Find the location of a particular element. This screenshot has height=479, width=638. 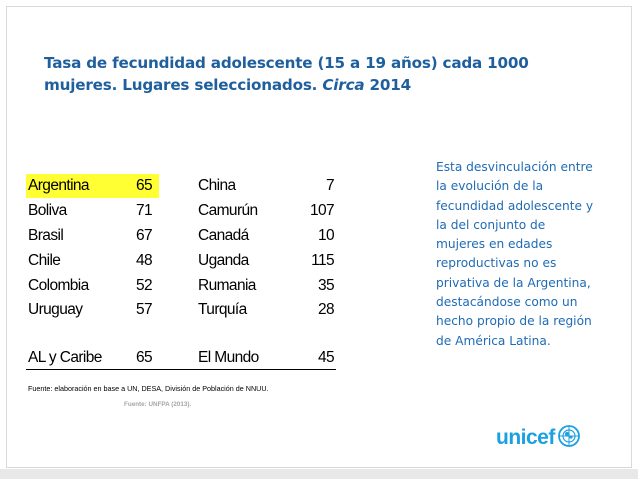

value-a: 67 is located at coordinates (144, 235).